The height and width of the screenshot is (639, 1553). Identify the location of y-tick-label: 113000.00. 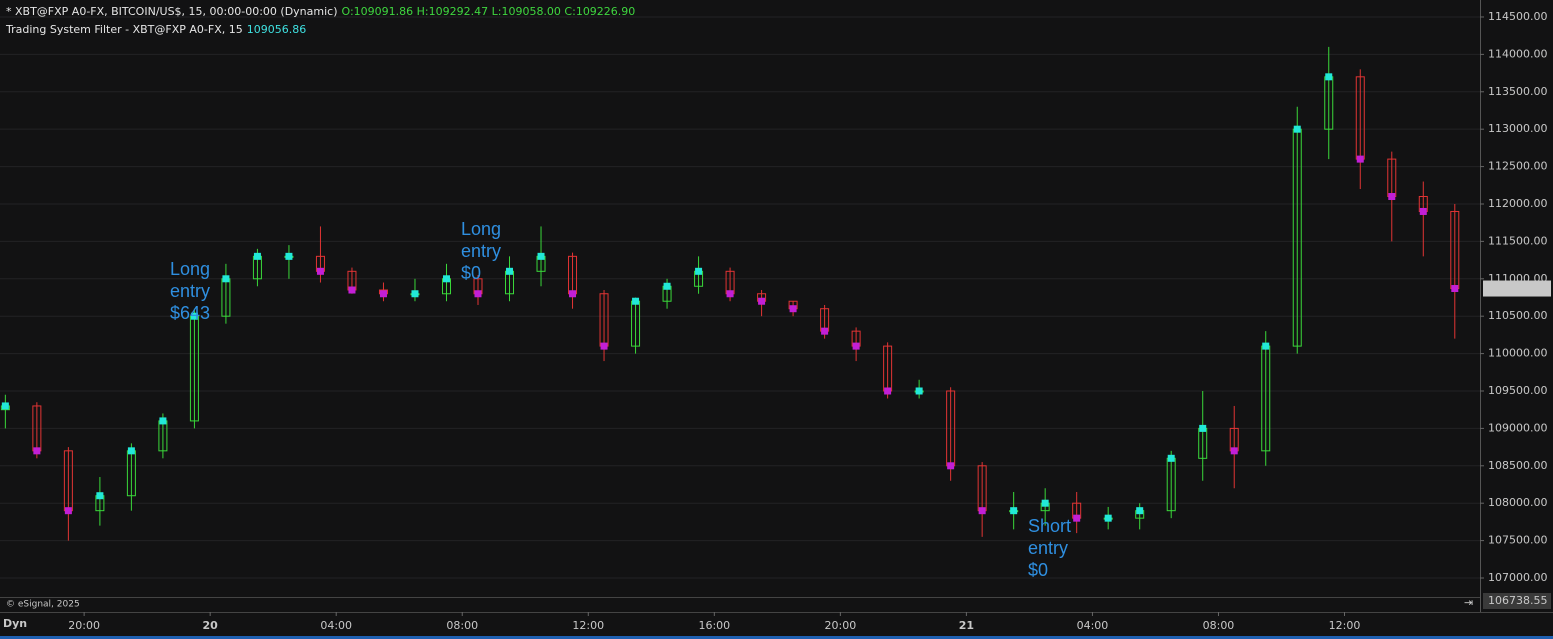
(1518, 128).